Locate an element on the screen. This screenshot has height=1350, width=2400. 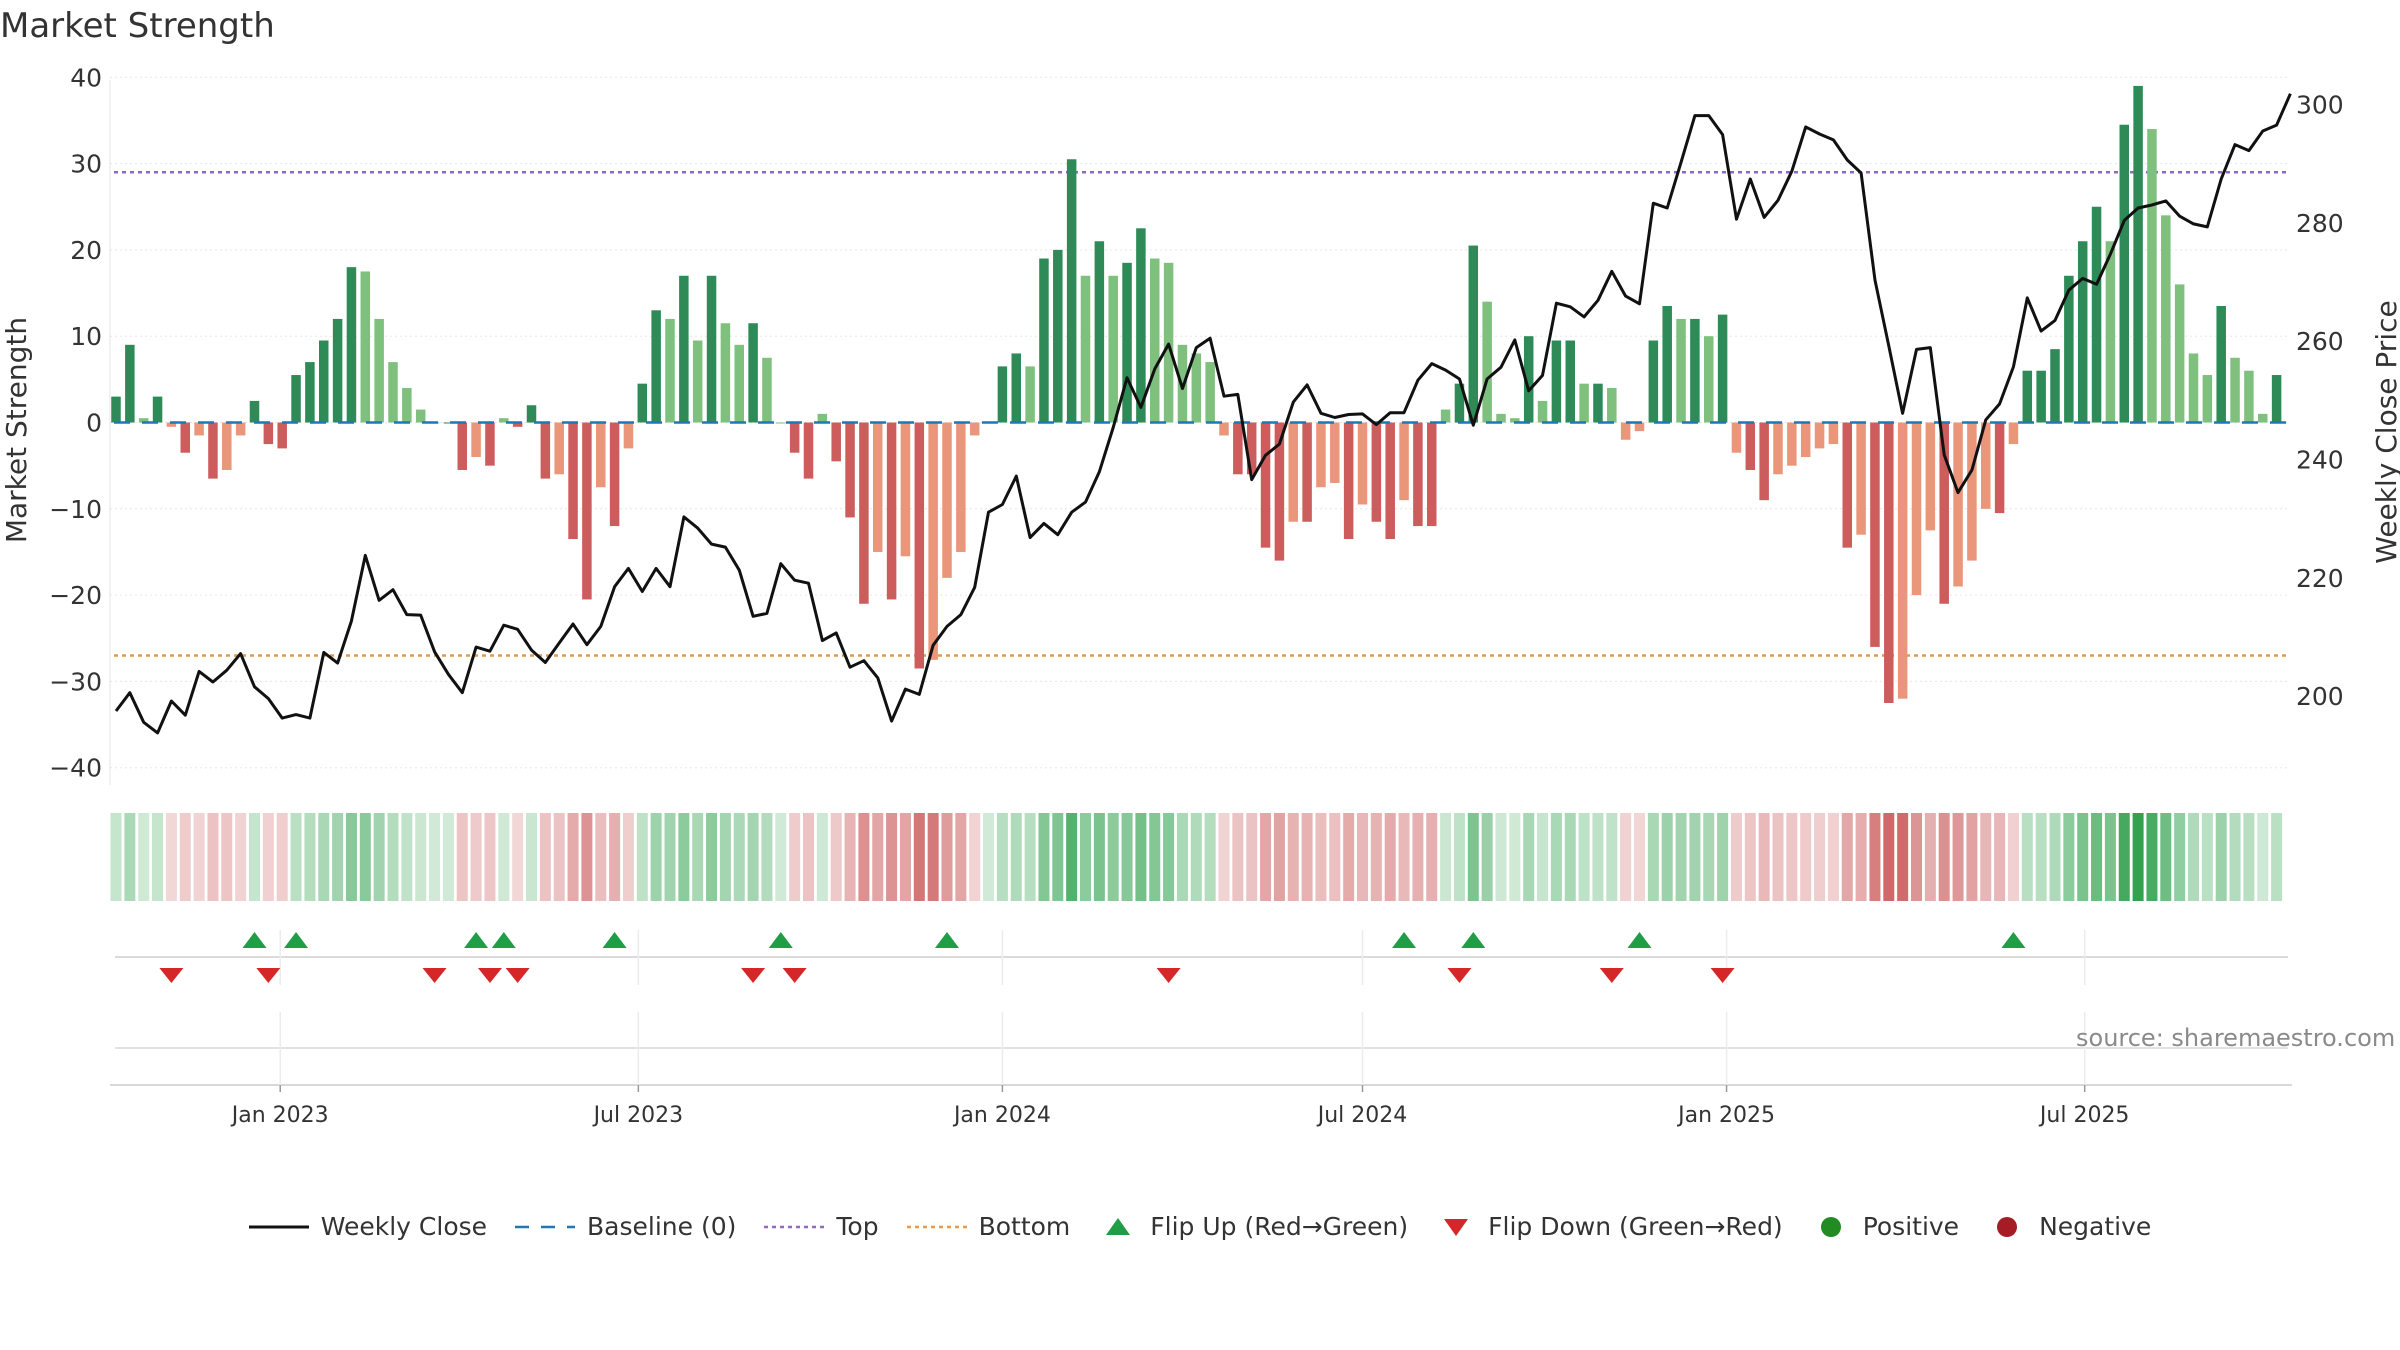
flip-down-marker is located at coordinates (794, 975).